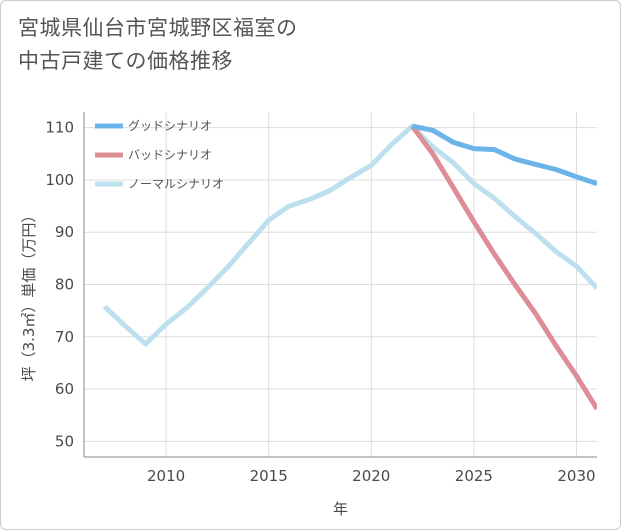 This screenshot has height=530, width=621. I want to click on y-axis-label: 坪（3.3㎡）単価（万円）, so click(29, 295).